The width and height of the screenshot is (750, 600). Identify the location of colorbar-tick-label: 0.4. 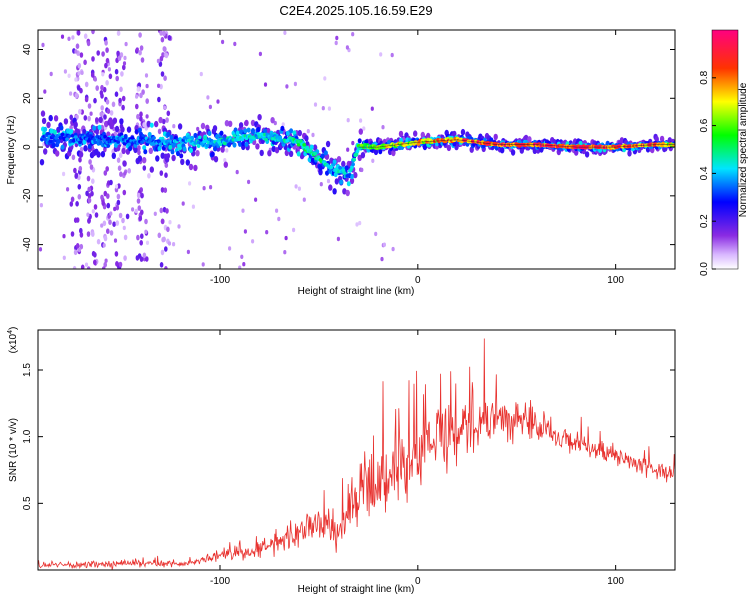
(704, 173).